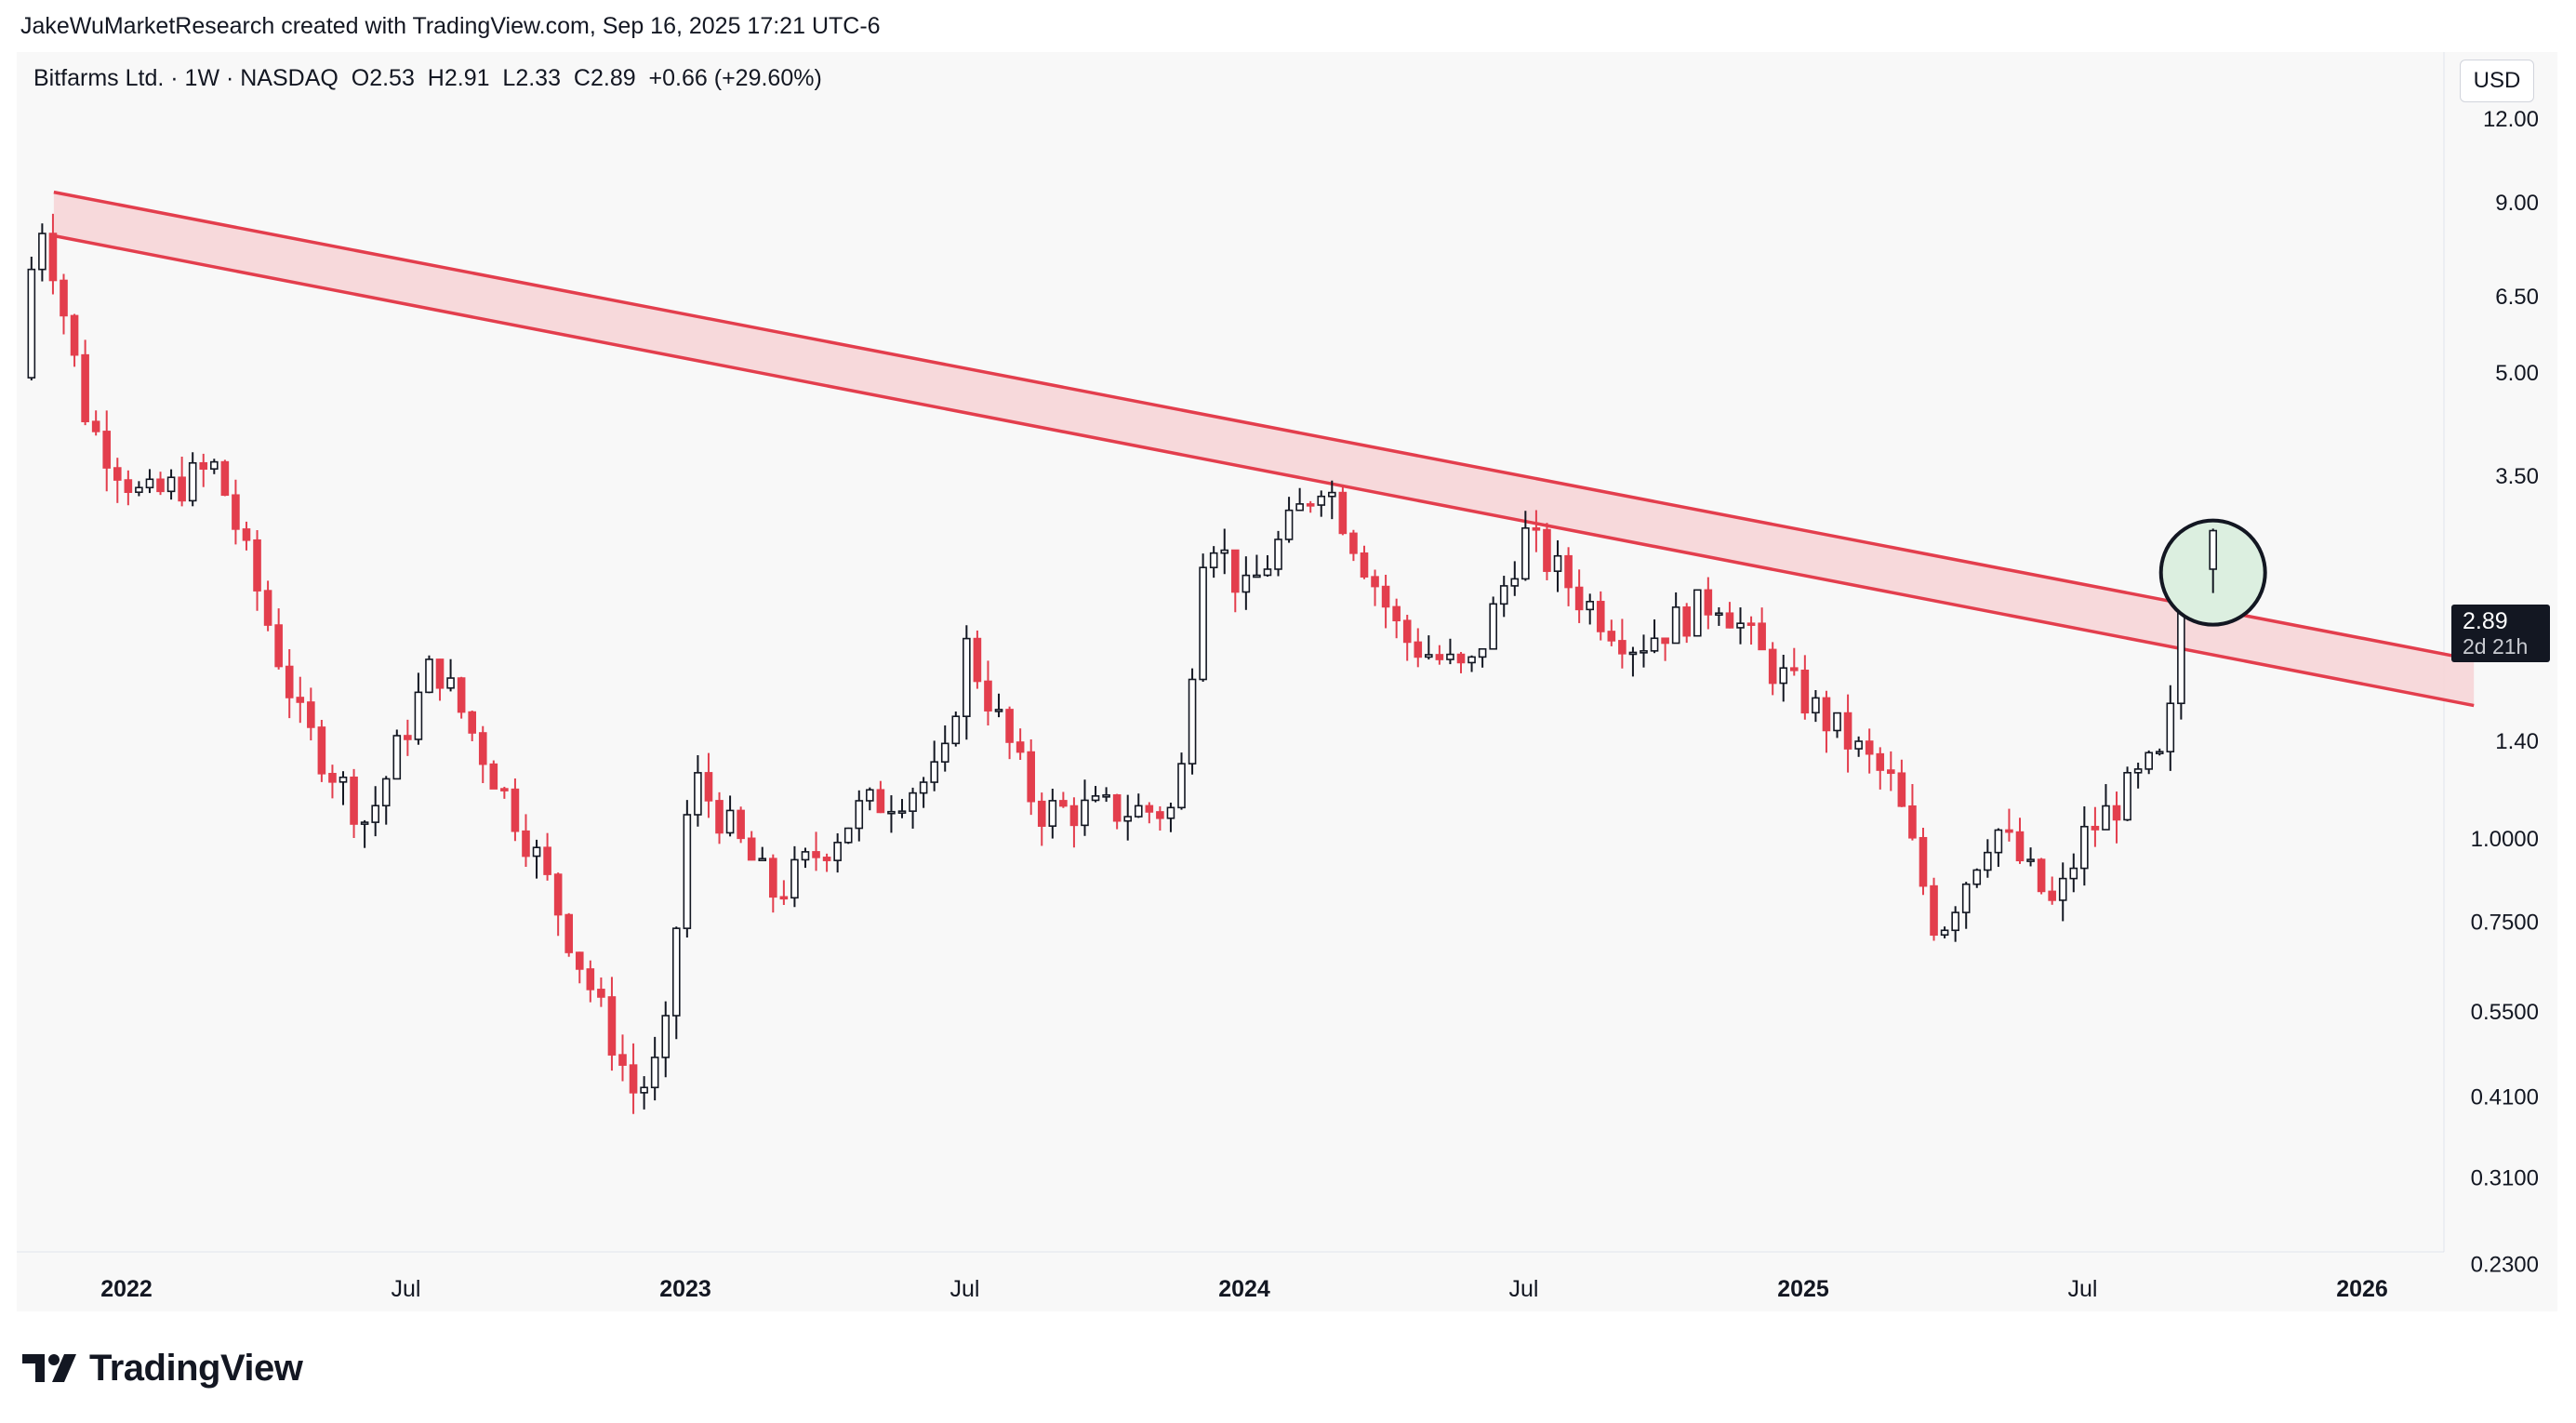 This screenshot has height=1423, width=2576. Describe the element at coordinates (2505, 924) in the screenshot. I see `y-tick-label: 0.7500` at that location.